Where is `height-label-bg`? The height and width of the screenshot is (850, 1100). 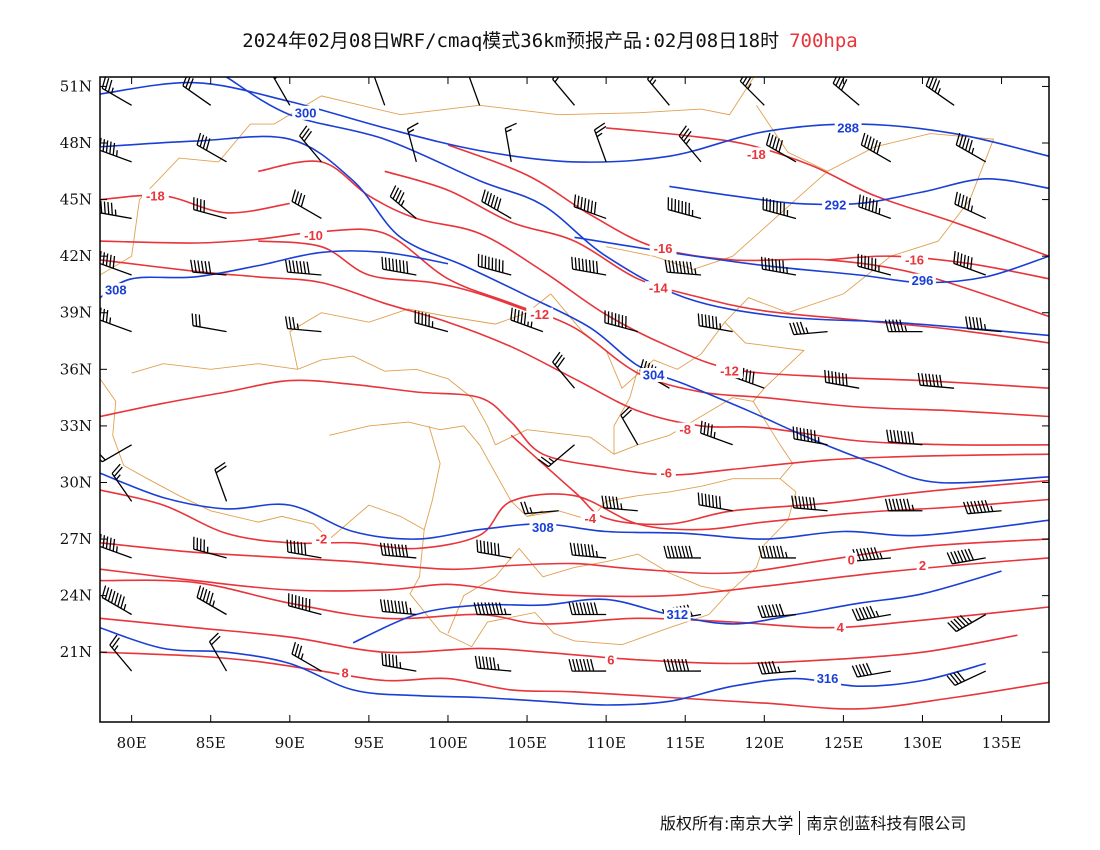
height-label-bg is located at coordinates (827, 678).